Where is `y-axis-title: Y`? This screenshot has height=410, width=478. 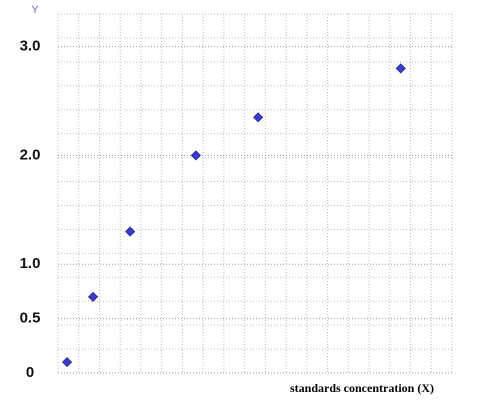
y-axis-title: Y is located at coordinates (35, 10).